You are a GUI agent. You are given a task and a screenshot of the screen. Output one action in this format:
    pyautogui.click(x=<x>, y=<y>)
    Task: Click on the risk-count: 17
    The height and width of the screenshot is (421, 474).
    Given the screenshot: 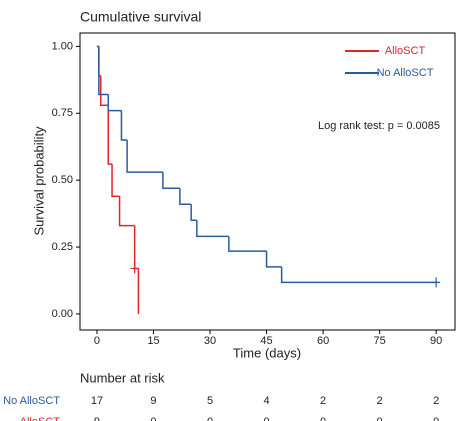 What is the action you would take?
    pyautogui.click(x=97, y=401)
    